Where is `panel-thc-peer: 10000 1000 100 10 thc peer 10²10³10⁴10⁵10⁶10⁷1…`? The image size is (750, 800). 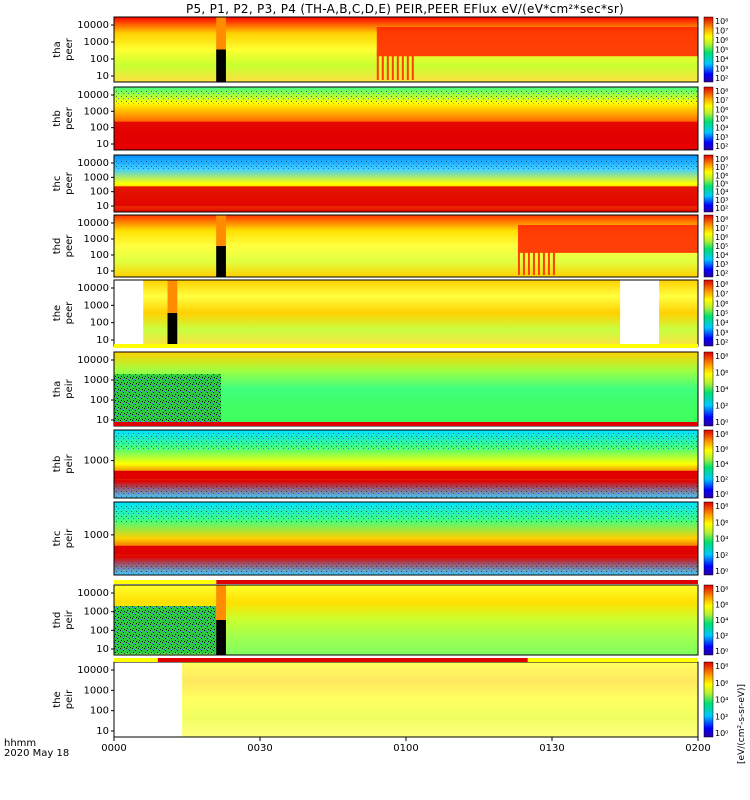 panel-thc-peer: 10000 1000 100 10 thc peer 10²10³10⁴10⁵10⁶10⁷1… is located at coordinates (390, 183).